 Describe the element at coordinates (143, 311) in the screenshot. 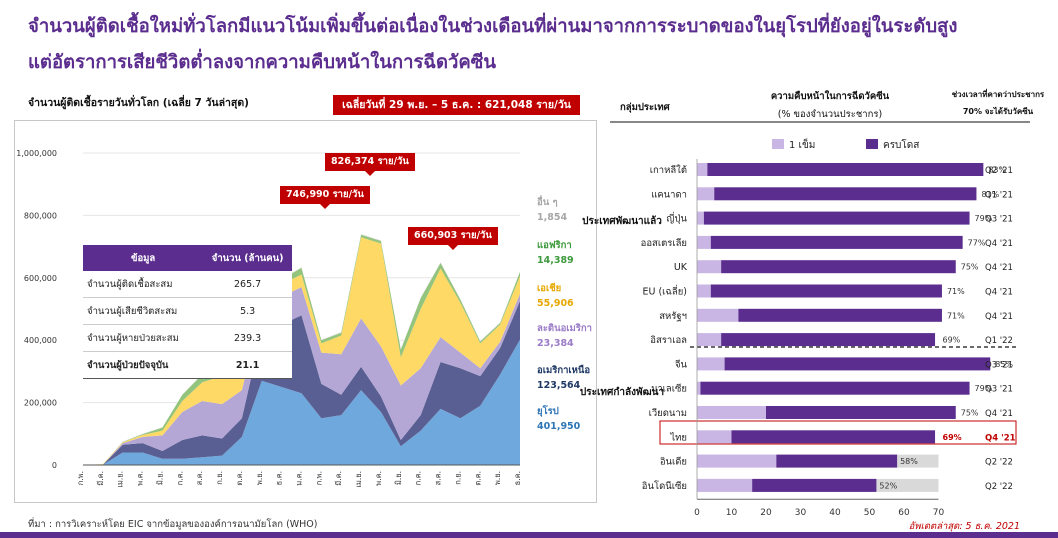

I see `summary-label: จำนวนผู้เสียชีวิตสะสม` at that location.